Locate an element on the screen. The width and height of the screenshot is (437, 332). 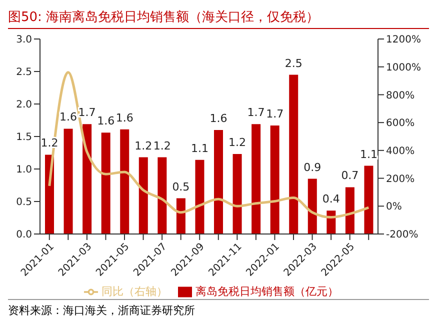
y2-tick-label: 1000% is located at coordinates (403, 68).